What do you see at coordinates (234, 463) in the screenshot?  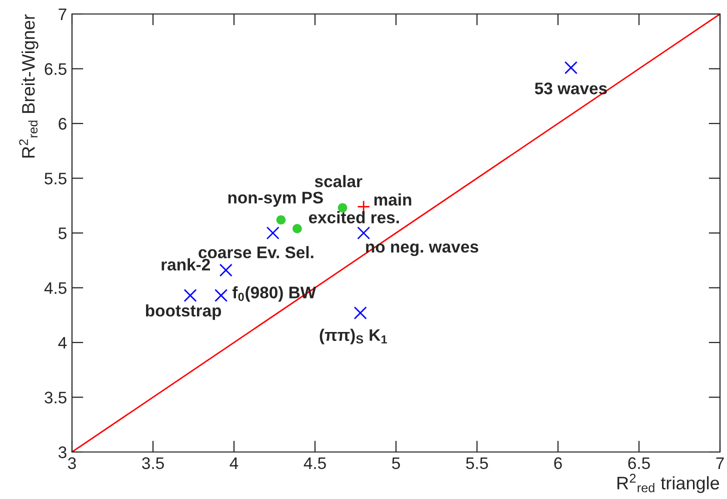 I see `x-tick-label: 4` at bounding box center [234, 463].